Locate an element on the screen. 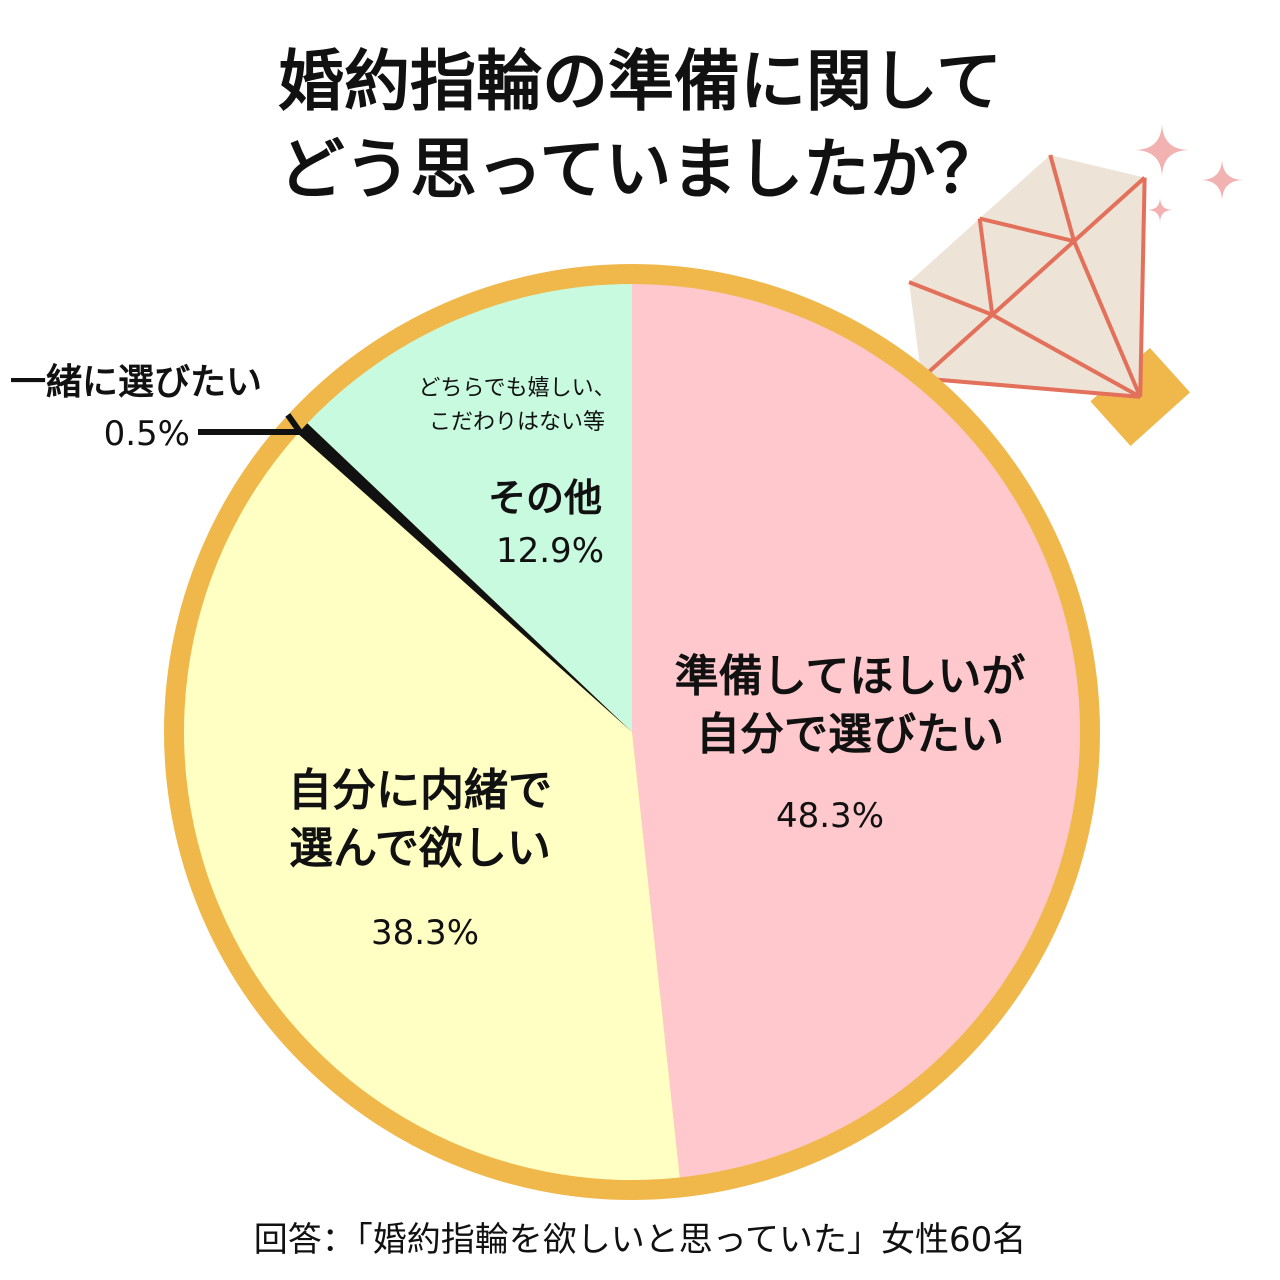  slice-label-together: 一緒に選びたい is located at coordinates (136, 382).